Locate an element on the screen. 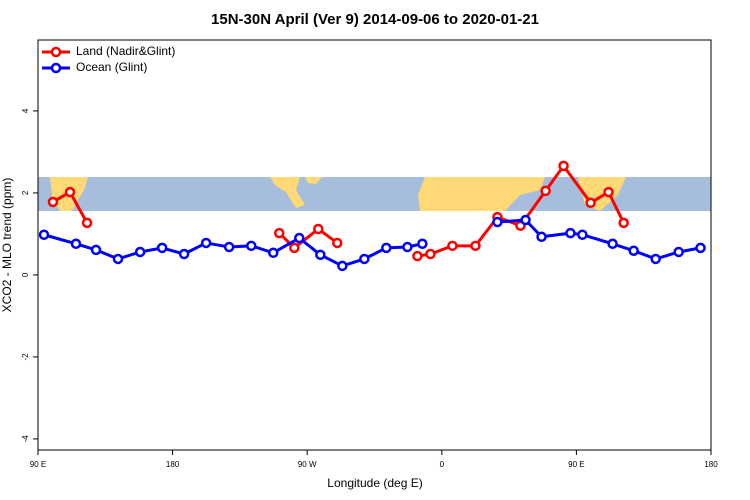 The image size is (750, 500). y-axis-label: XCO2 - MLO trend (ppm) is located at coordinates (7, 245).